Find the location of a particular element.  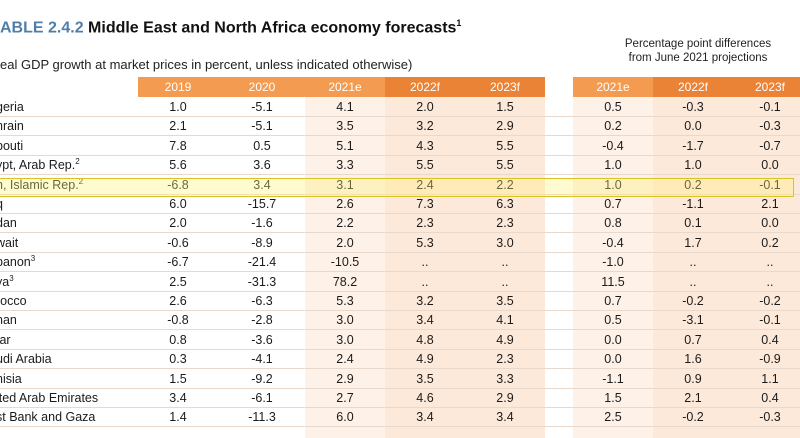

column-header-main: 2020 is located at coordinates (262, 87).